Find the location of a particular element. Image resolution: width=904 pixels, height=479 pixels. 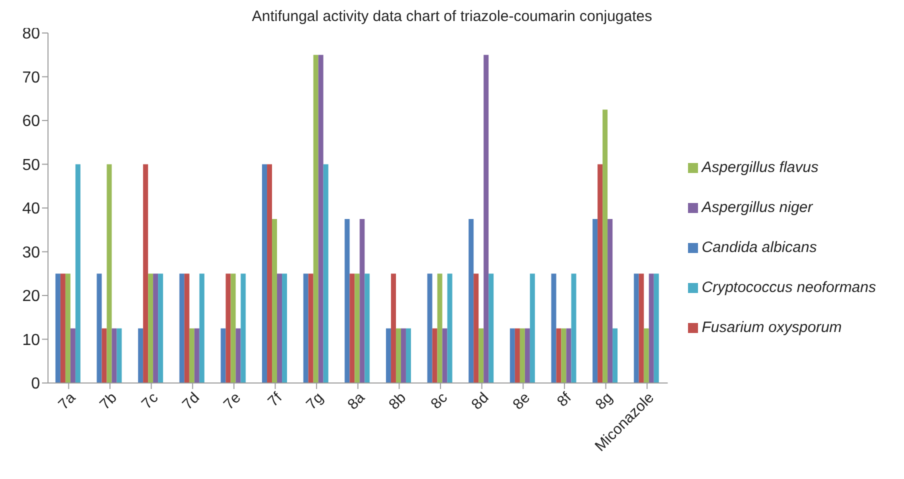

x-tick-label: 7d is located at coordinates (191, 401).